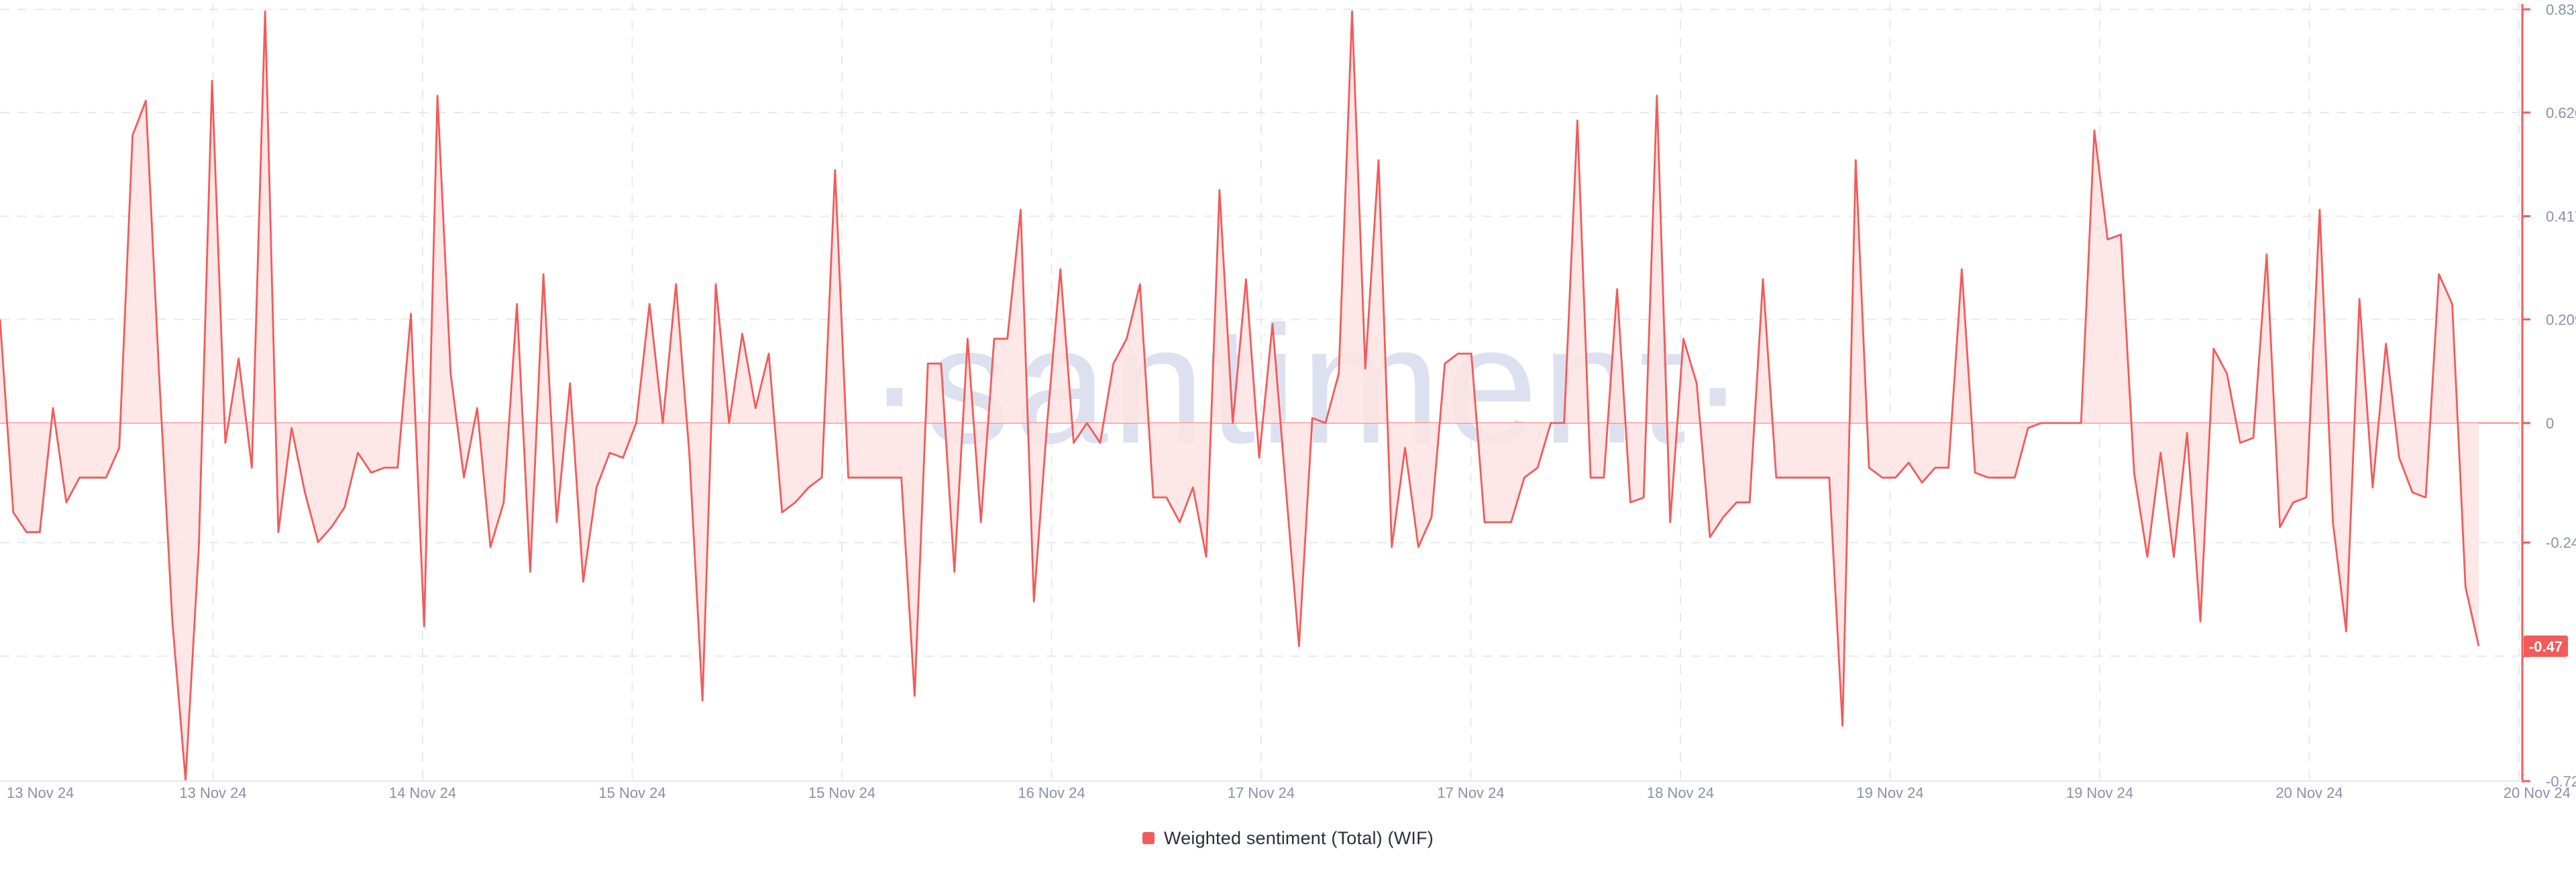 The width and height of the screenshot is (2576, 875). What do you see at coordinates (2561, 319) in the screenshot?
I see `y-tick-label: 0.209` at bounding box center [2561, 319].